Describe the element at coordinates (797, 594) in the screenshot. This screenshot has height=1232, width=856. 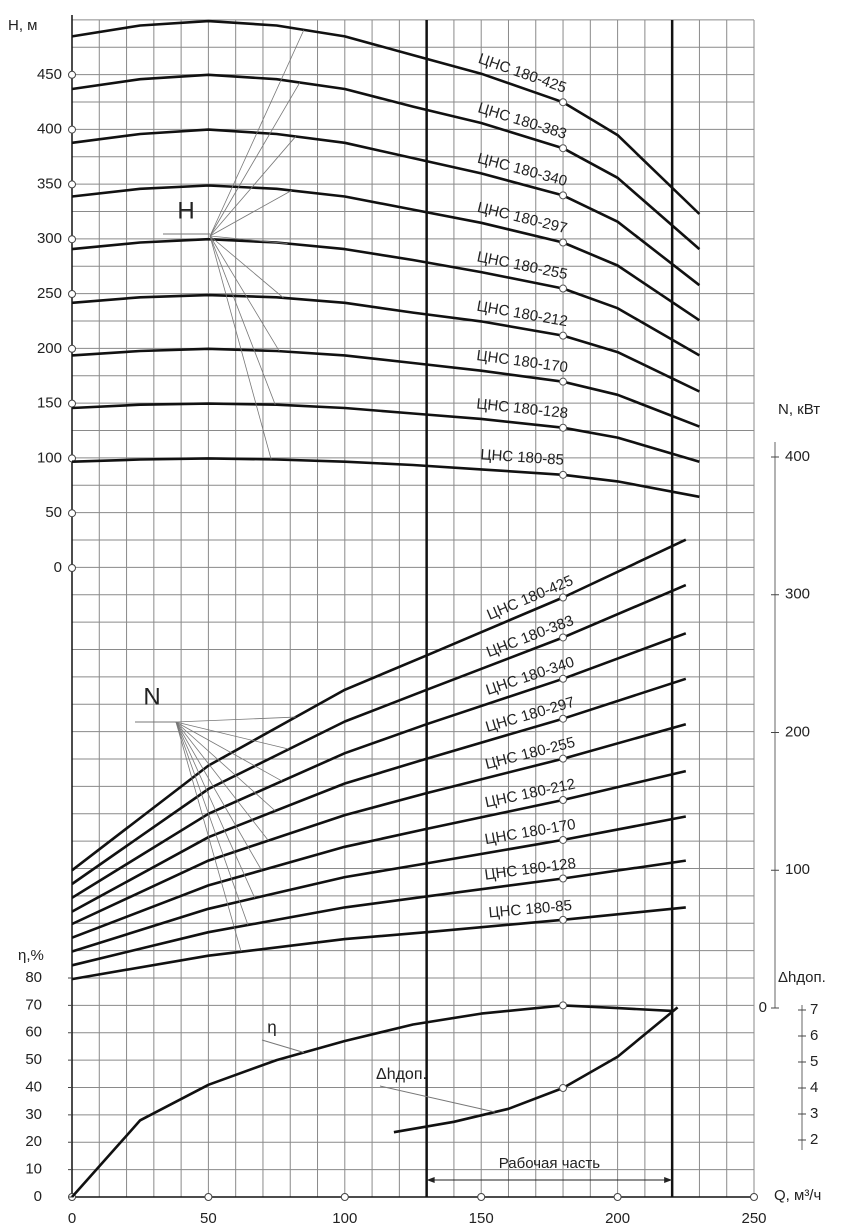
I see `y2-tick-label: 300` at that location.